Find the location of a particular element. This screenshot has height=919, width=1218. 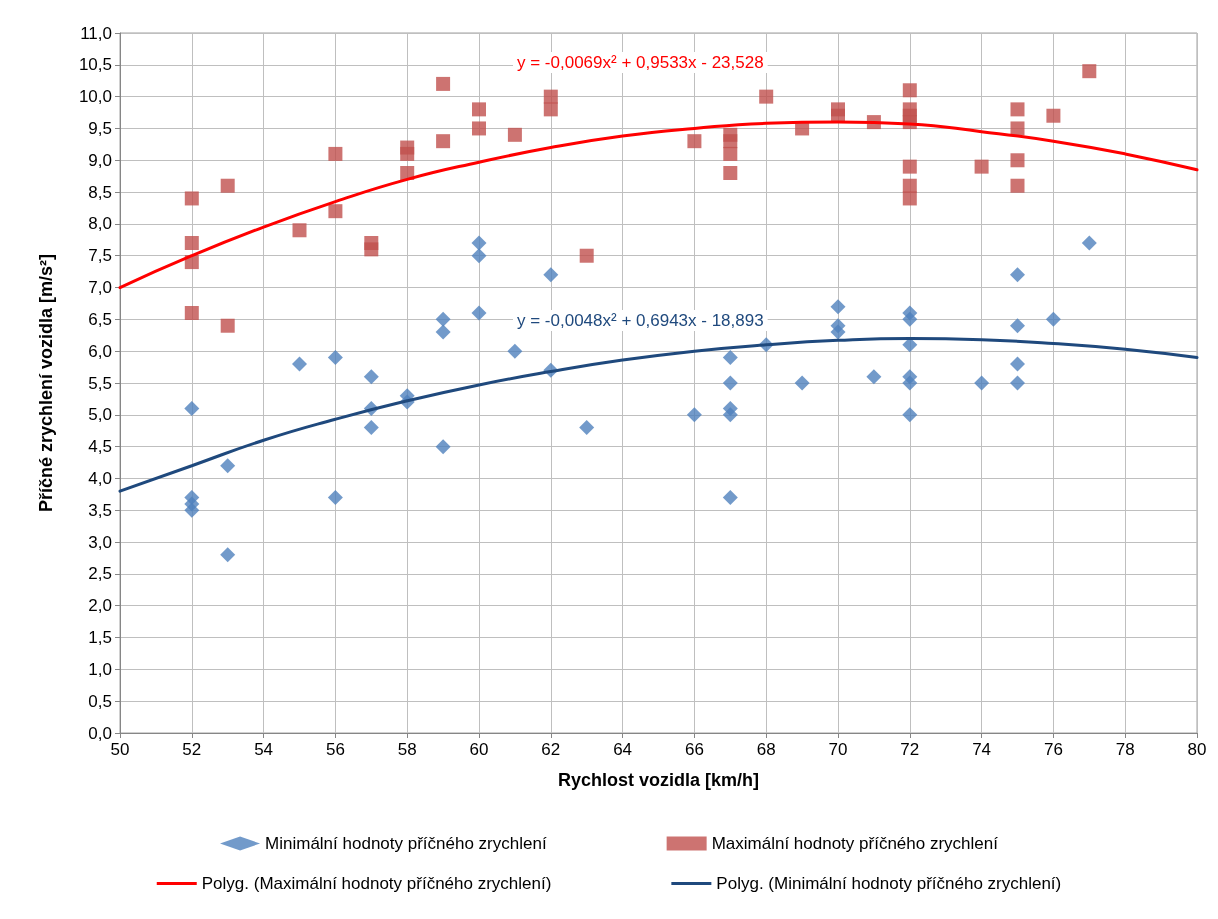

x-tick-label: 68 is located at coordinates (766, 749).